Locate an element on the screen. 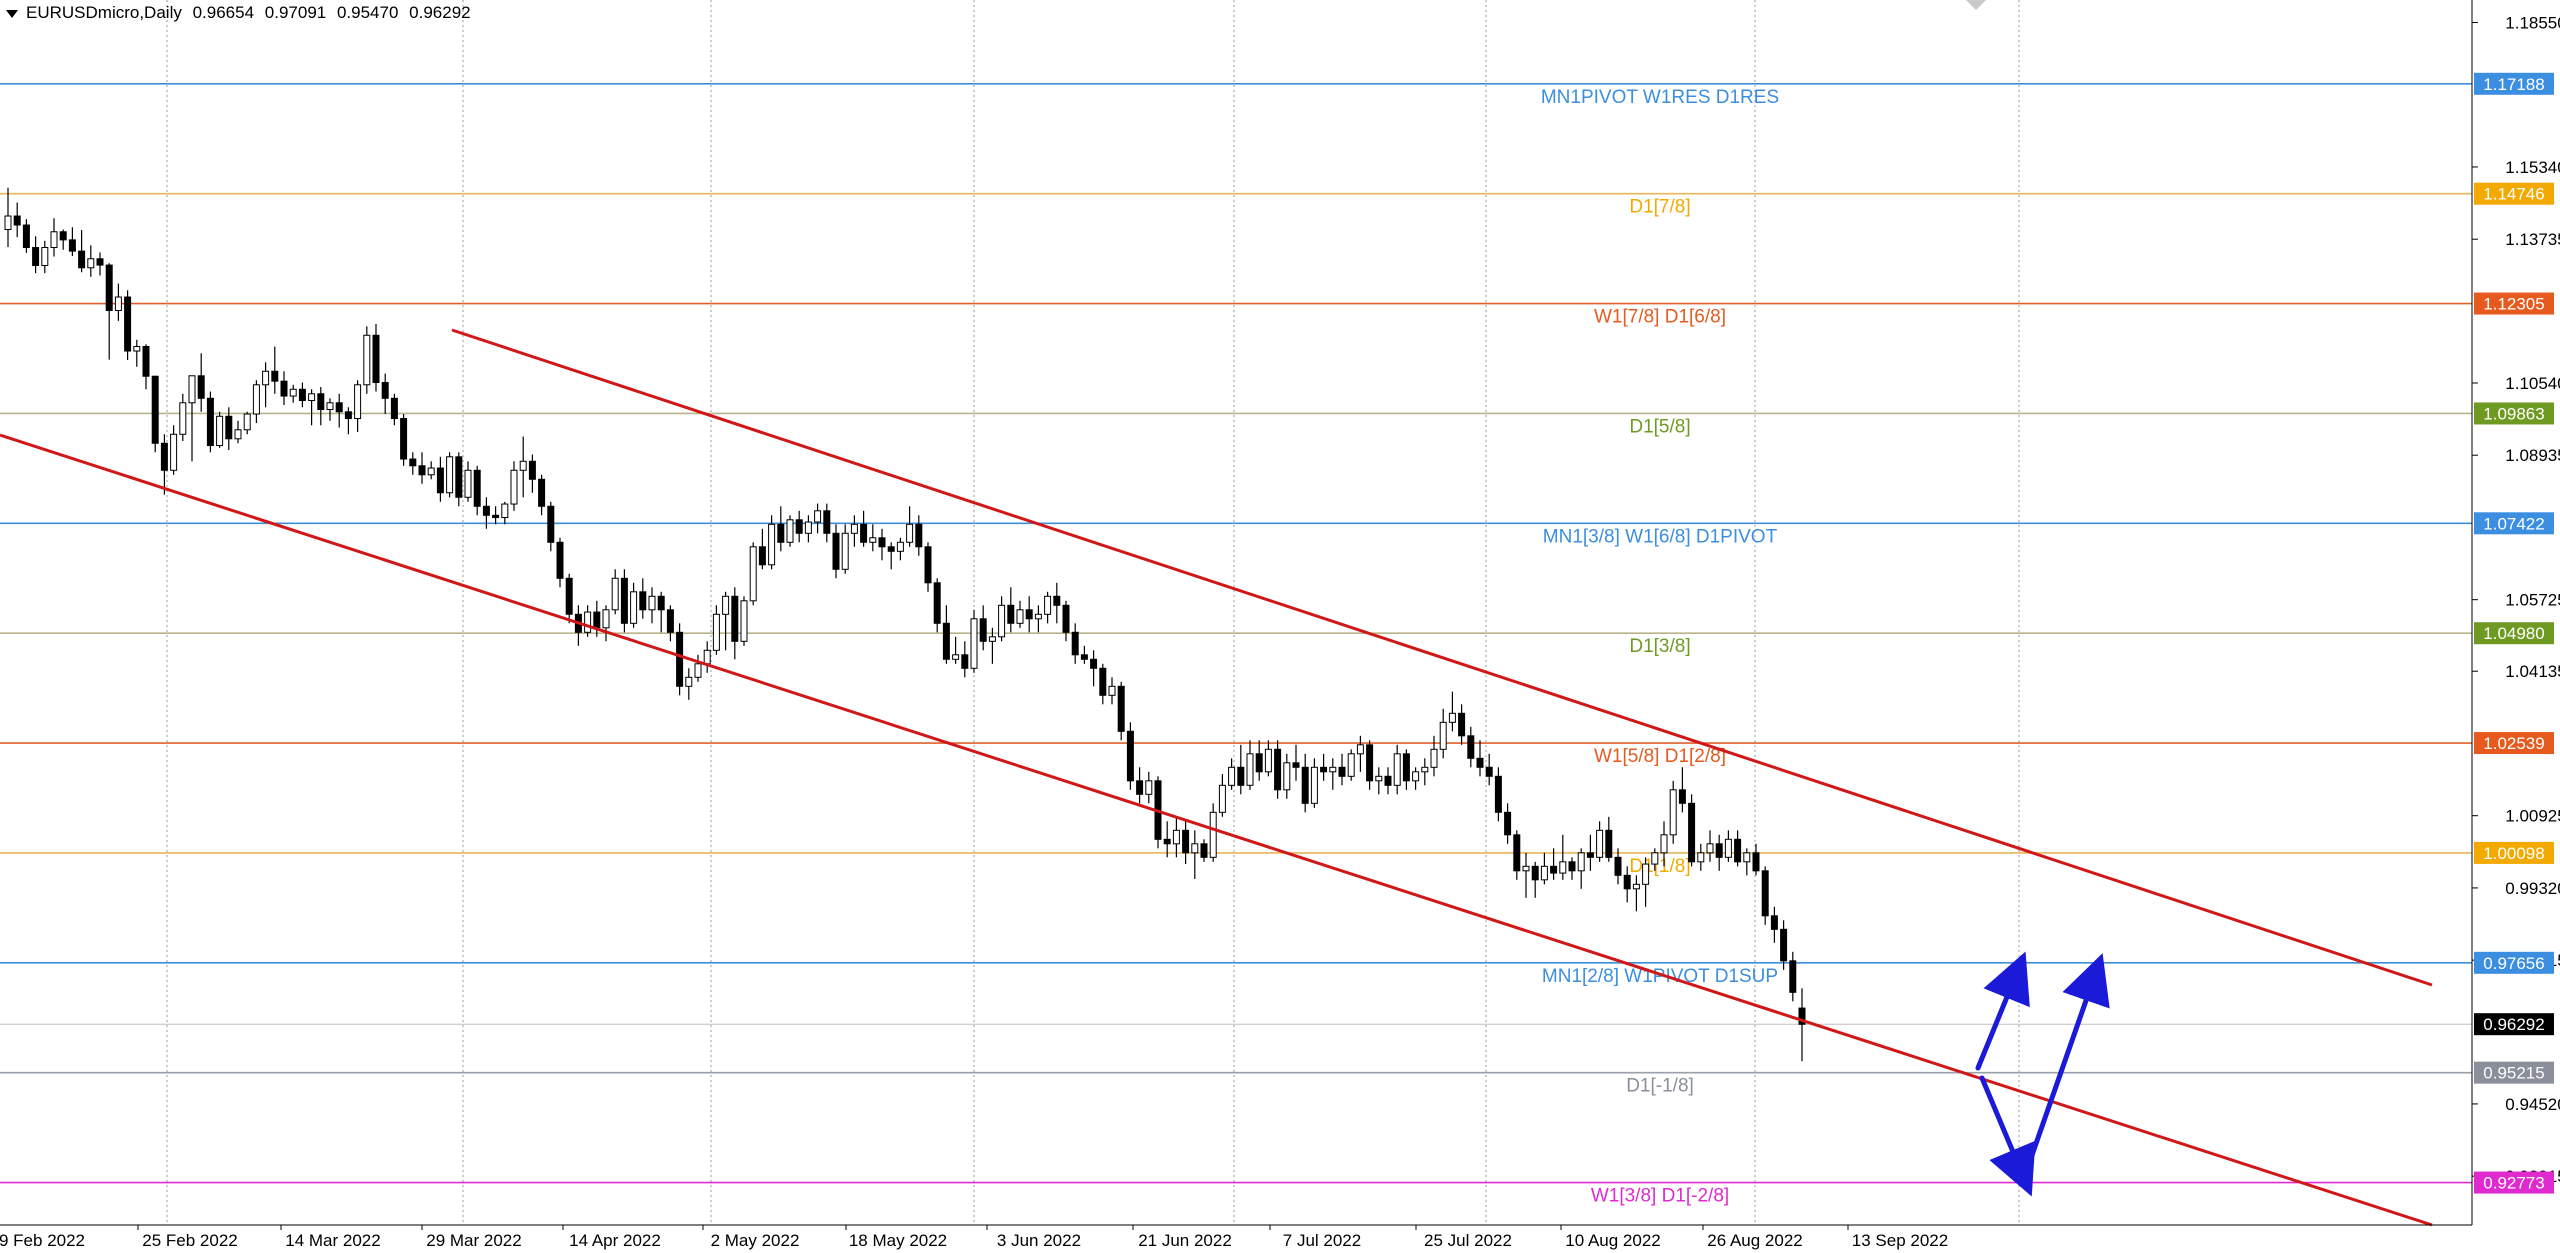 The height and width of the screenshot is (1253, 2560). level-price-tag-label: 0.95215 is located at coordinates (2513, 1073).